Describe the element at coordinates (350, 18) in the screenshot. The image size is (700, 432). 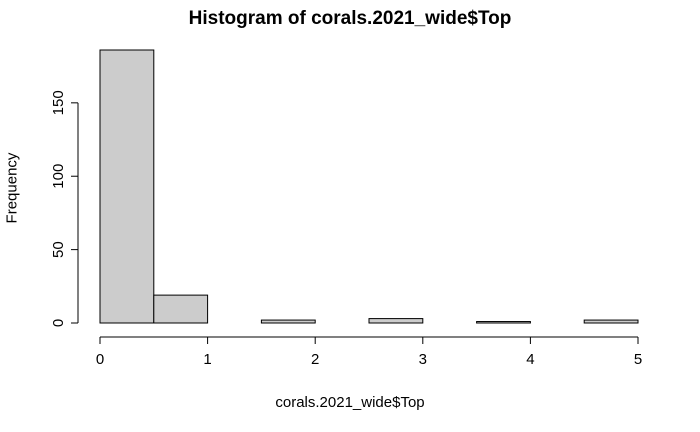
I see `chart-title: Histogram of corals.2021_wide$Top` at that location.